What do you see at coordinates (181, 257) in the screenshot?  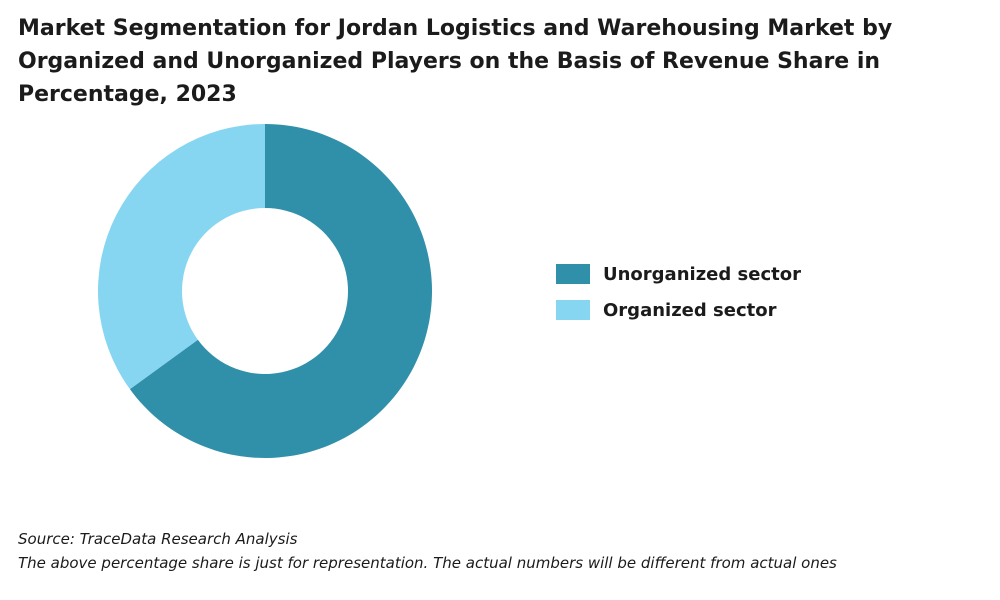 I see `donut-slice-organized-sector` at bounding box center [181, 257].